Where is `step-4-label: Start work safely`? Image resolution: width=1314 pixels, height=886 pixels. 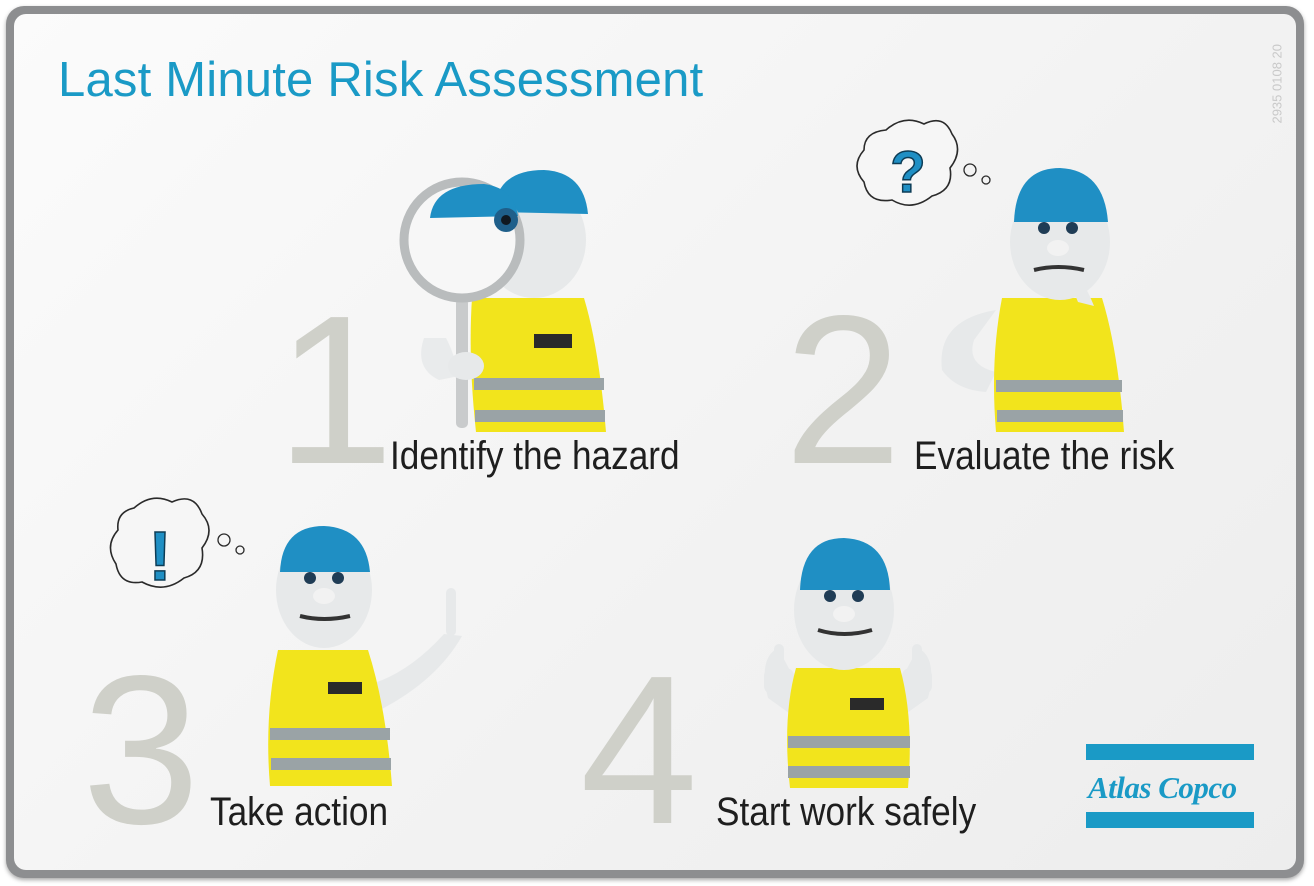 step-4-label: Start work safely is located at coordinates (846, 812).